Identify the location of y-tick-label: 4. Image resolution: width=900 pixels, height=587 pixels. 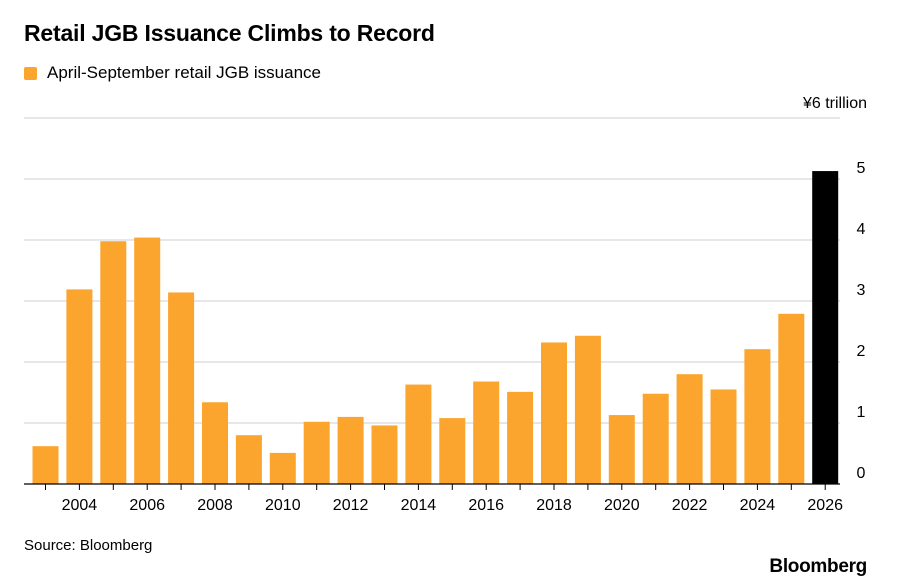
(861, 229).